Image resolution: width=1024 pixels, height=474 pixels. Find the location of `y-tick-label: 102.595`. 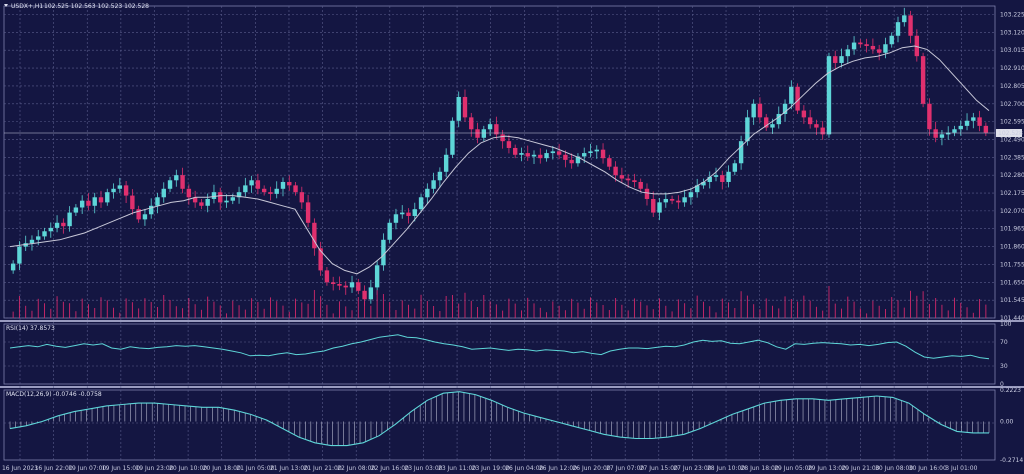

y-tick-label: 102.595 is located at coordinates (1012, 122).